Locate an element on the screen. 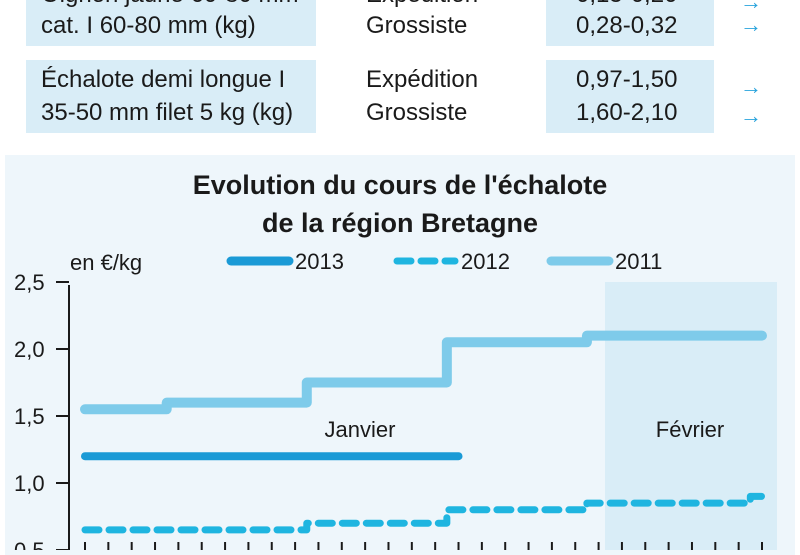 This screenshot has width=800, height=555. period-band is located at coordinates (691, 416).